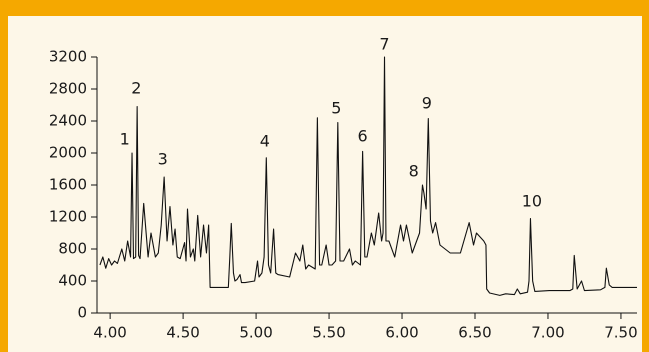  Describe the element at coordinates (384, 44) in the screenshot. I see `peak-label: 7` at that location.